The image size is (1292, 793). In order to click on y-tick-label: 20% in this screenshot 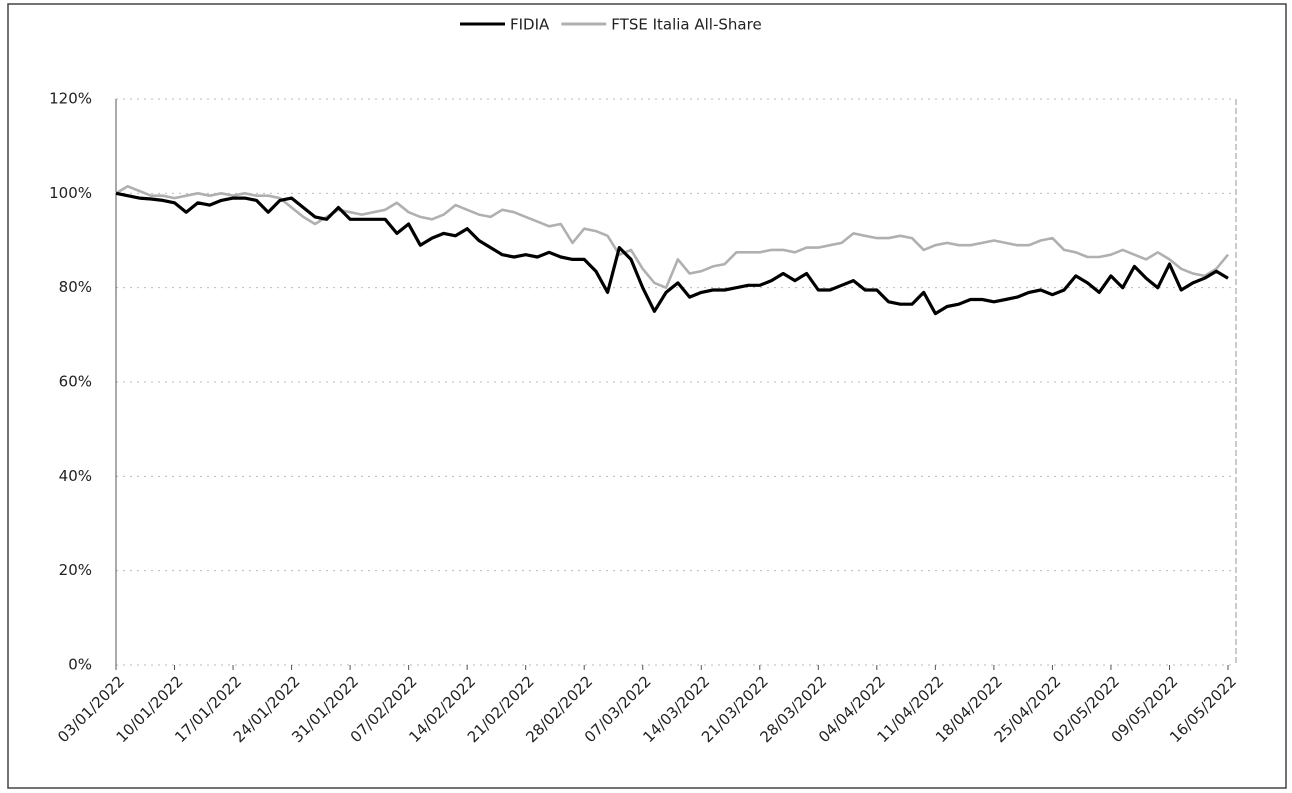, I will do `click(75, 570)`.